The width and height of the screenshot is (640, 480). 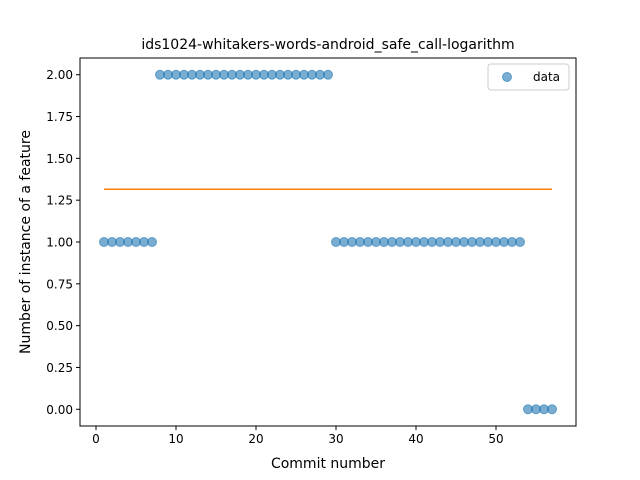 I want to click on y-tick-label: 2.00, so click(x=59, y=75).